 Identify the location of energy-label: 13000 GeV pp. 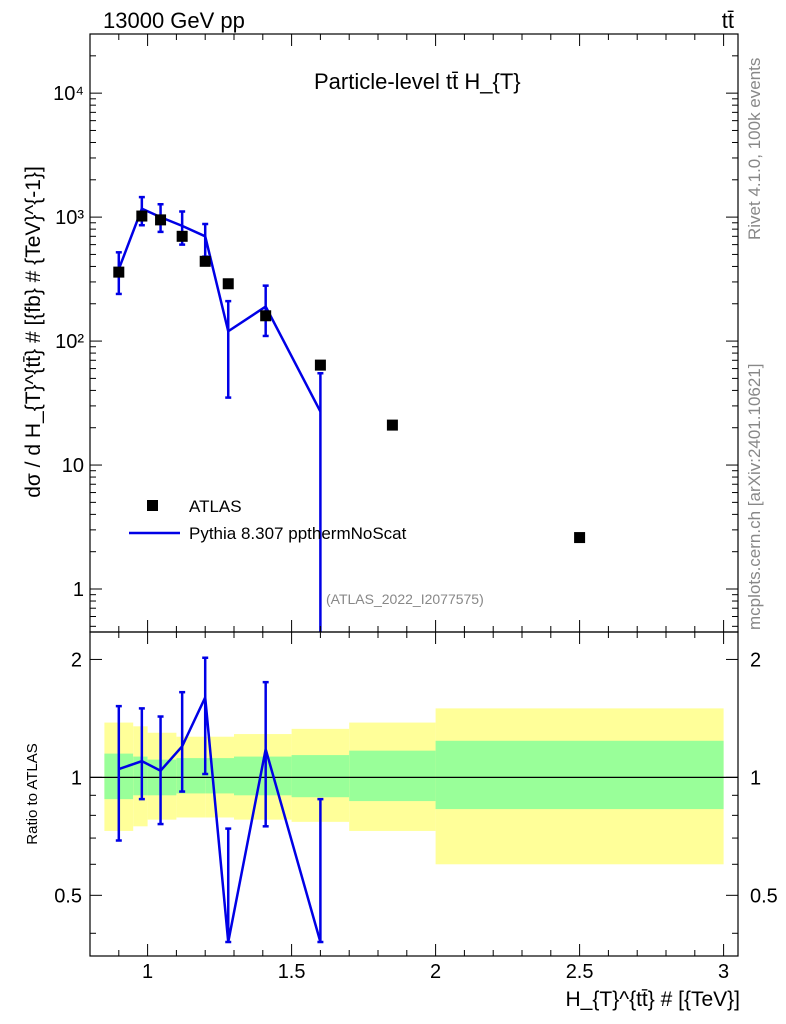
(174, 20).